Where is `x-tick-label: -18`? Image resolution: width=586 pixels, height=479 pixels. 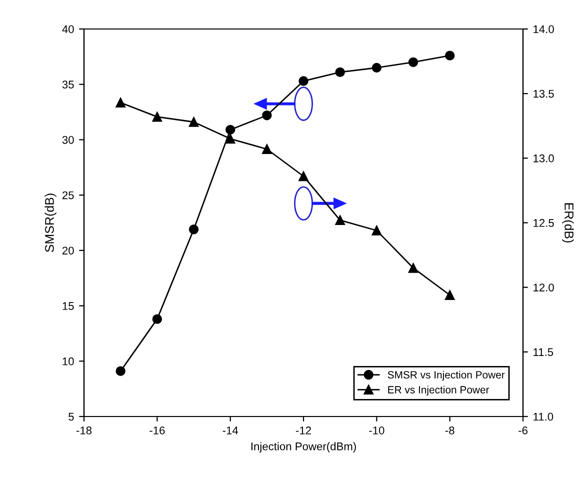 x-tick-label: -18 is located at coordinates (84, 430).